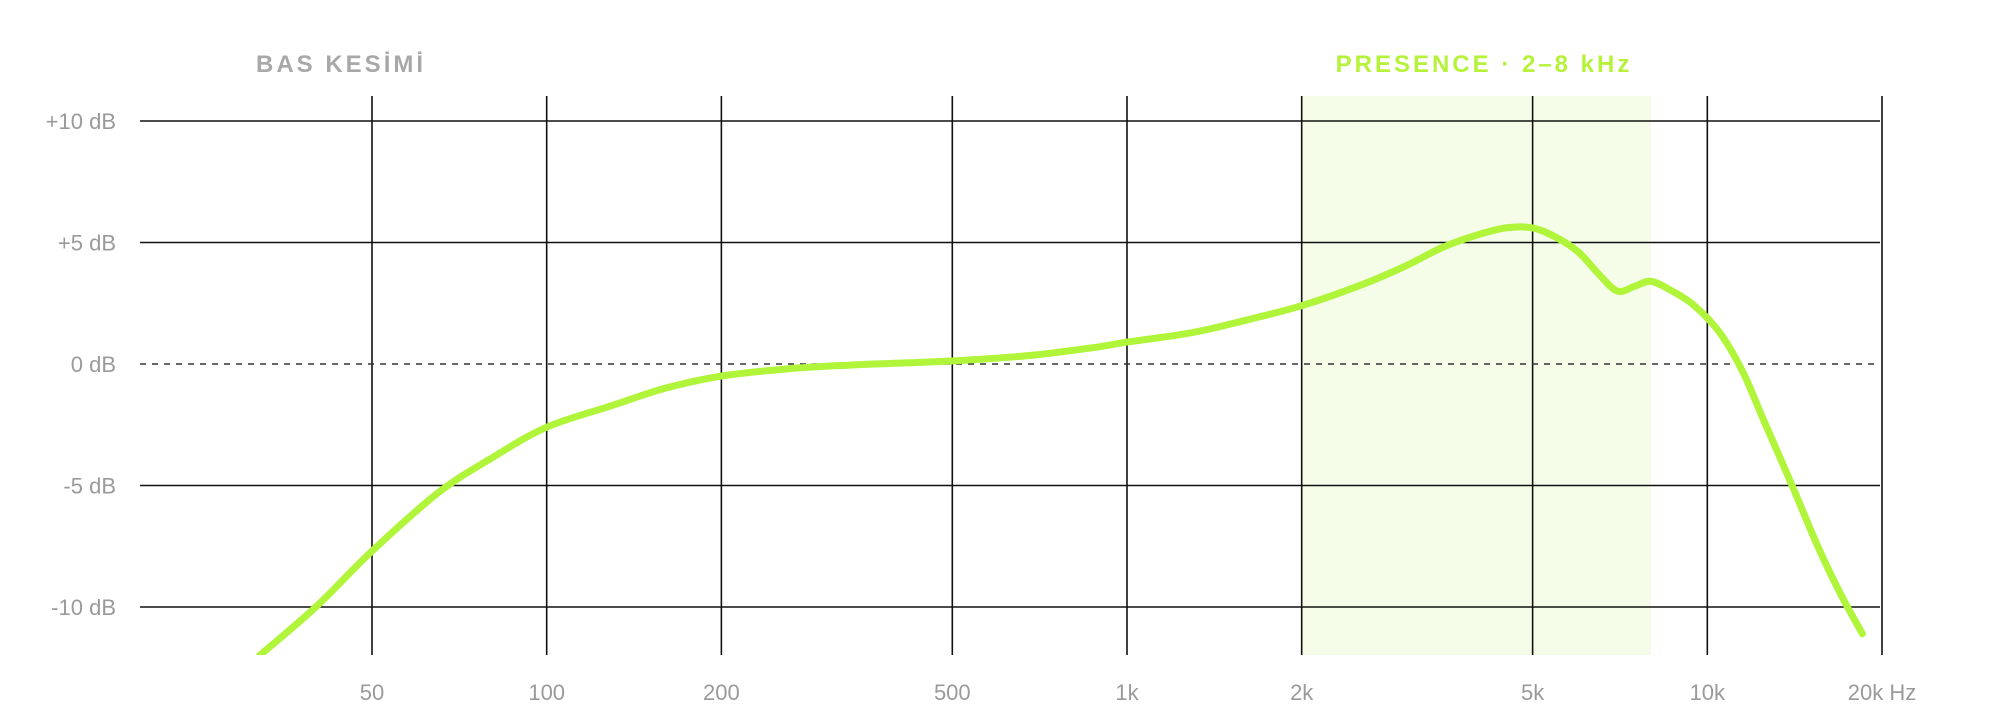 Image resolution: width=2000 pixels, height=720 pixels. I want to click on x-tick-label: 5k, so click(1533, 692).